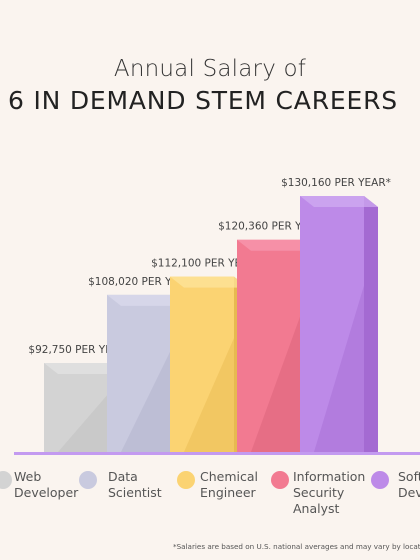 This screenshot has height=560, width=420. I want to click on legend-label: Security, so click(319, 492).